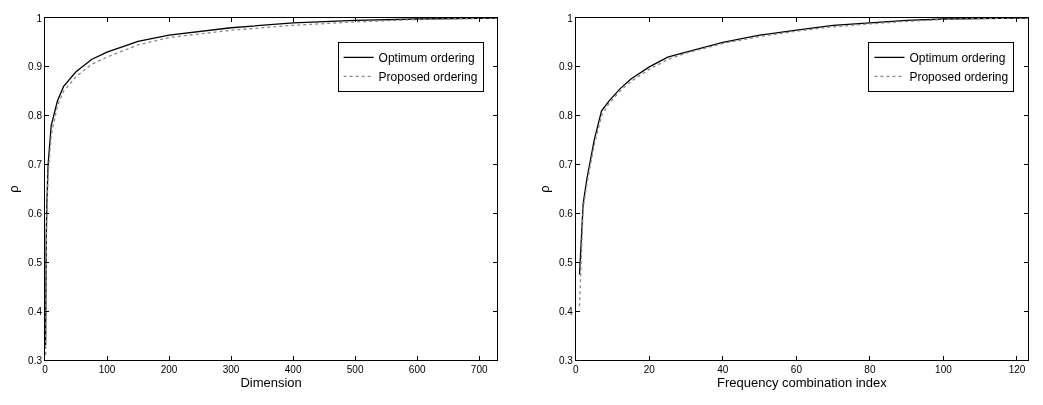  What do you see at coordinates (417, 369) in the screenshot?
I see `x-tick-label: 600` at bounding box center [417, 369].